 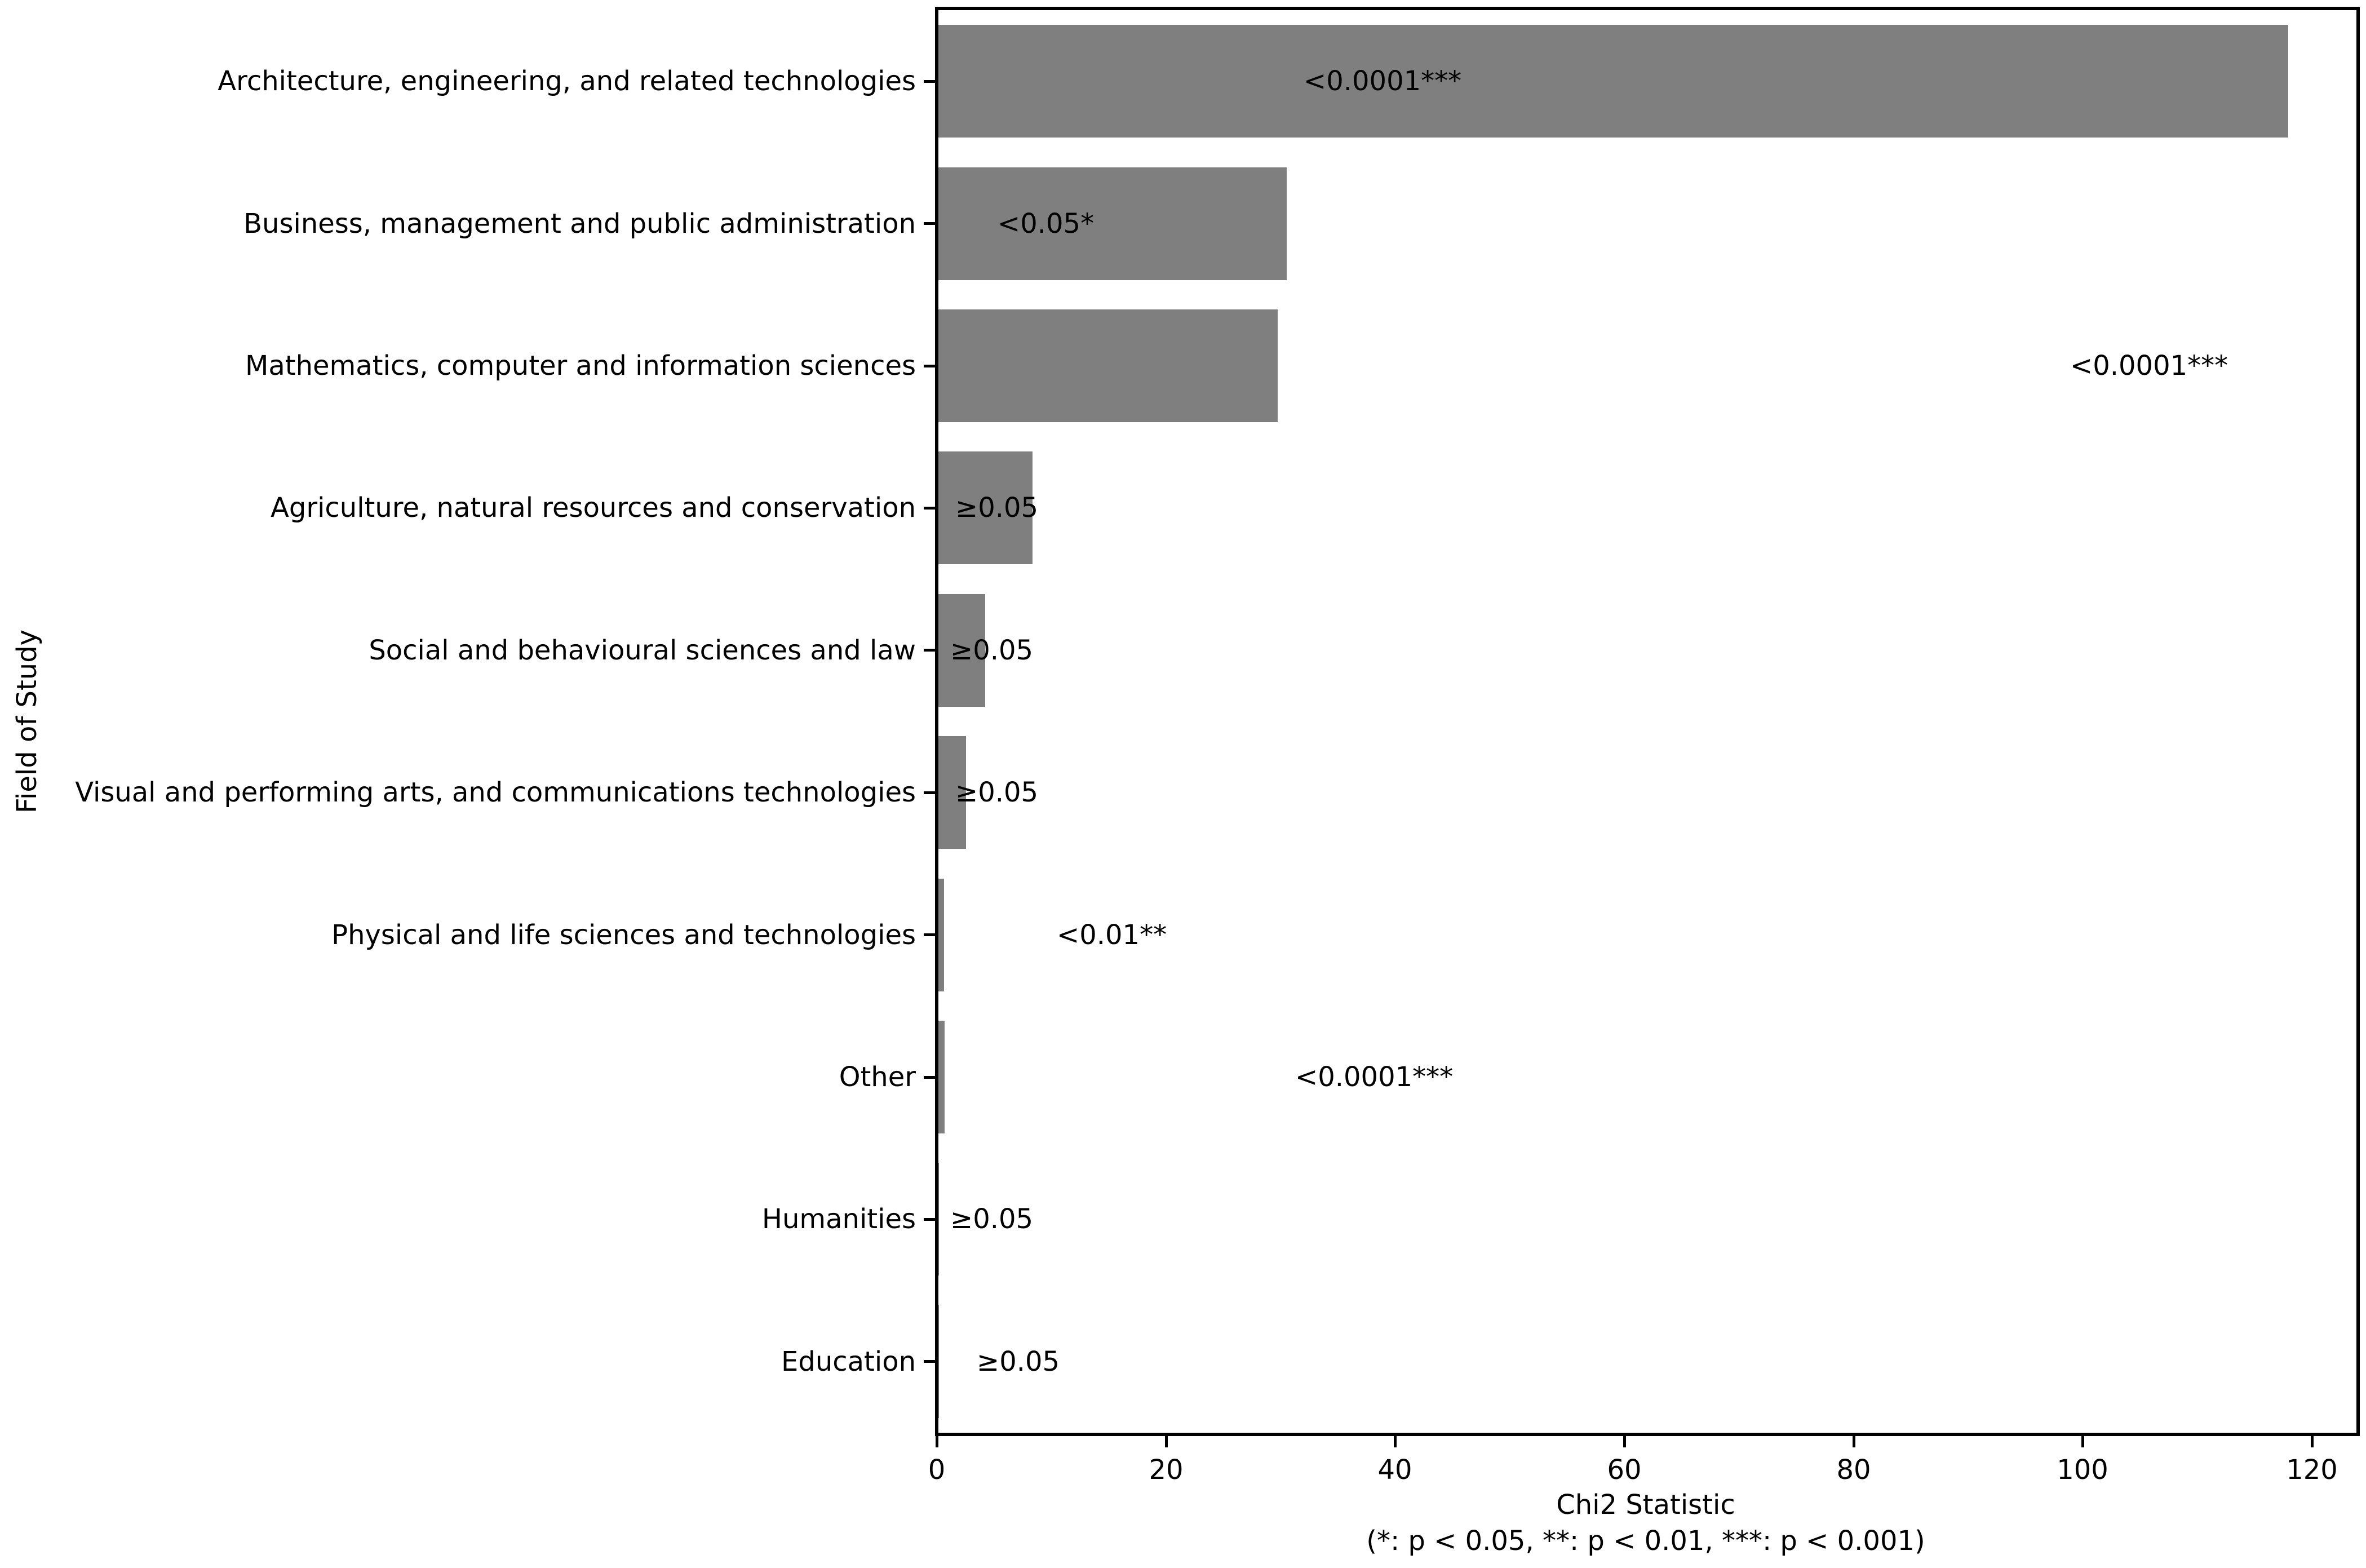 I want to click on p-value-label: <0.01**, so click(x=1112, y=935).